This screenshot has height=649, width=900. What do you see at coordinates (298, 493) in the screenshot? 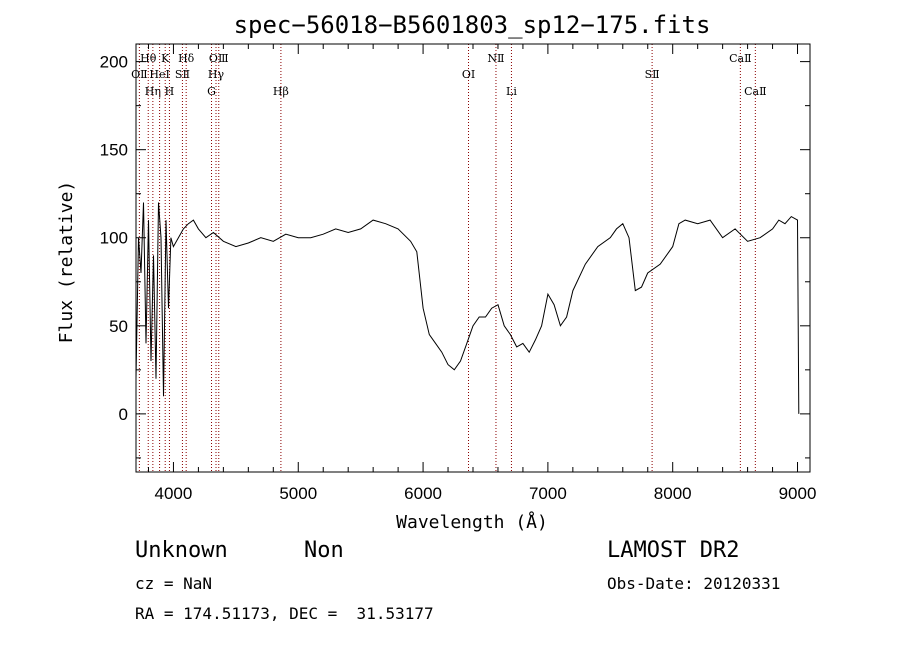
I see `x-tick-label-1: 5000` at bounding box center [298, 493].